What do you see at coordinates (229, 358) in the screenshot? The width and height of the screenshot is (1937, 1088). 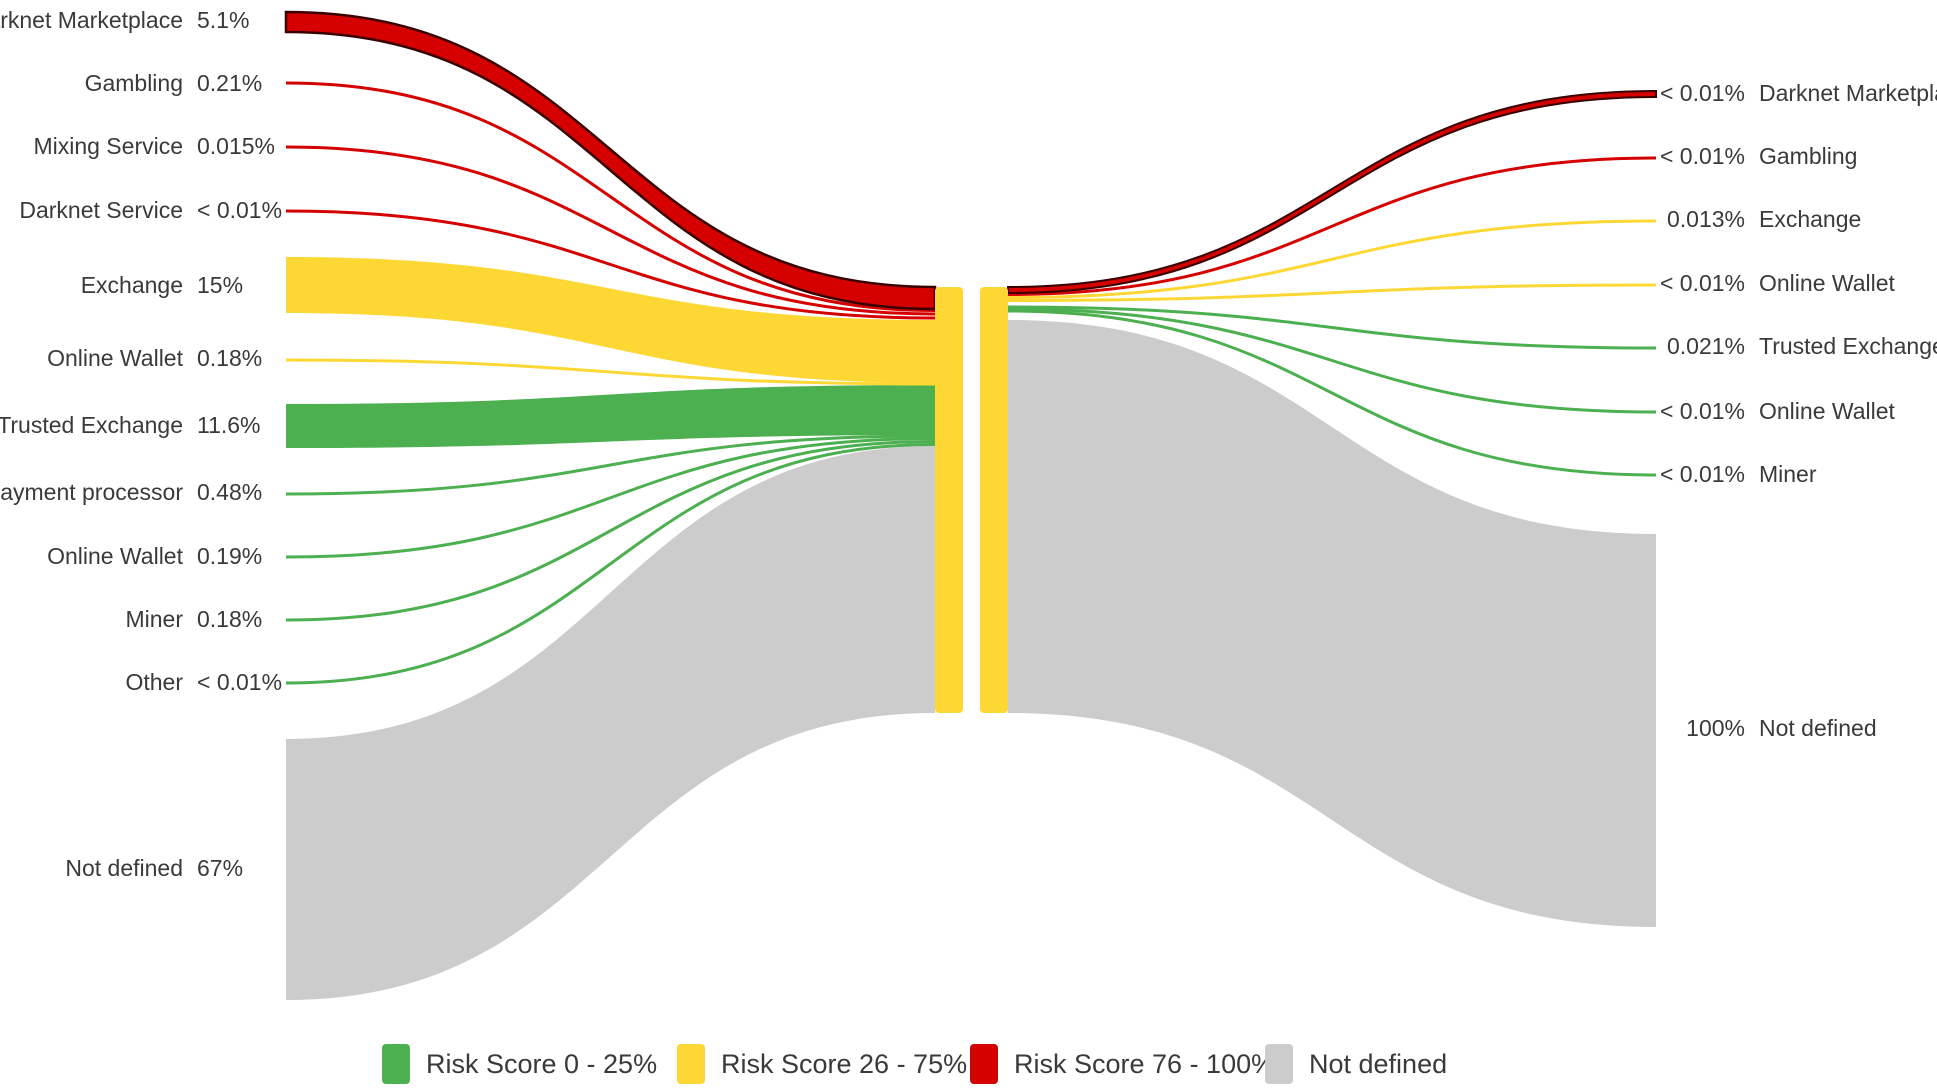 I see `left-pct-online-wallet: 0.18%` at bounding box center [229, 358].